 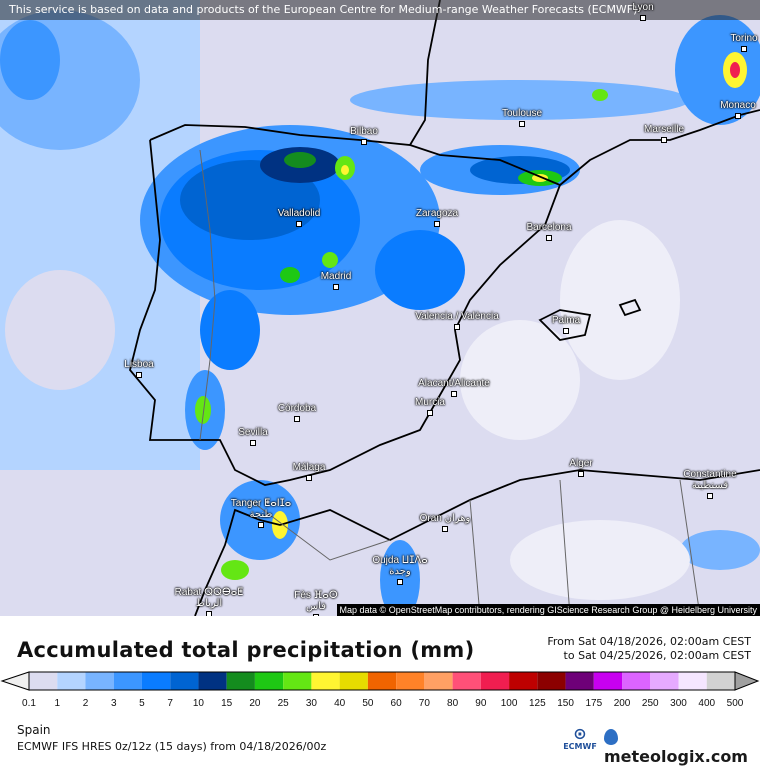 What do you see at coordinates (85, 703) in the screenshot?
I see `legend-tick-label: 2` at bounding box center [85, 703].